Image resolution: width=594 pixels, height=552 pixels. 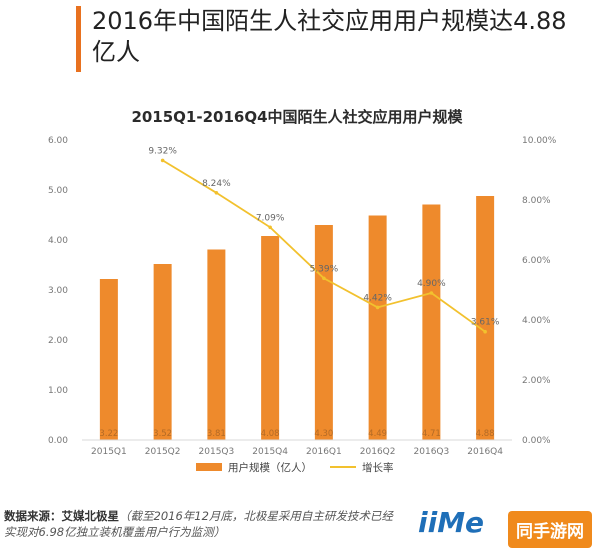 What do you see at coordinates (297, 117) in the screenshot?
I see `chart-title: 2015Q1-2016Q4中国陌生人社交应用用户规模` at bounding box center [297, 117].